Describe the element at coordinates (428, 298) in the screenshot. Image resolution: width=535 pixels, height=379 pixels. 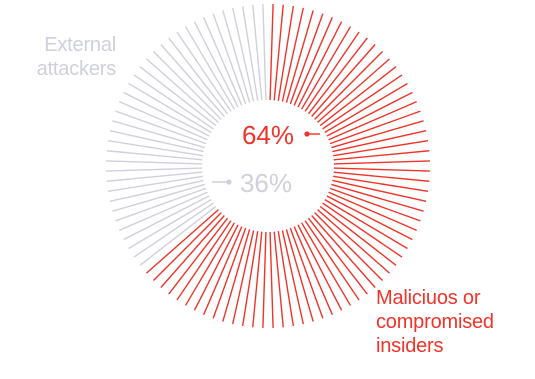
I see `label-line: Maliciuos or` at that location.